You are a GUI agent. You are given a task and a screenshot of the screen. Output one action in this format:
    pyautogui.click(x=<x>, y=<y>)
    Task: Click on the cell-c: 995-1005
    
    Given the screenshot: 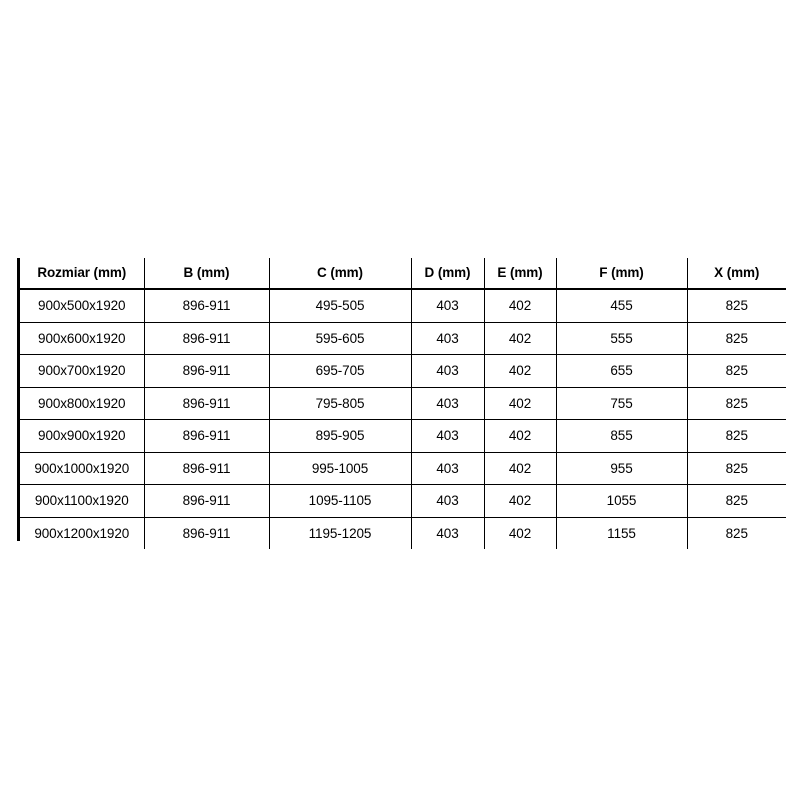 What is the action you would take?
    pyautogui.click(x=339, y=468)
    